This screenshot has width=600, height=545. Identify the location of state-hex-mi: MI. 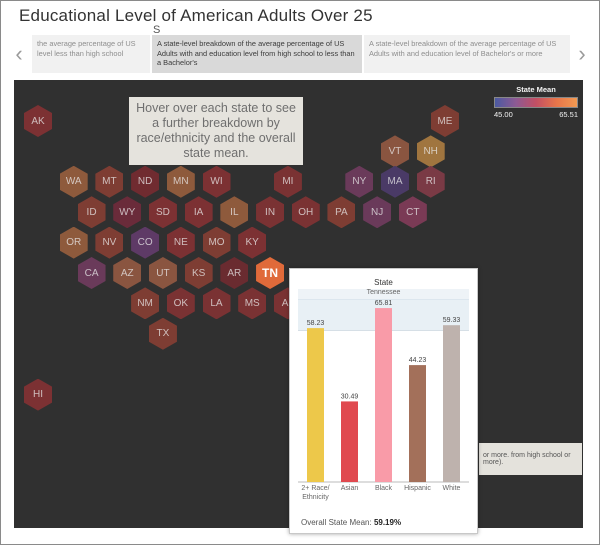
(287, 181).